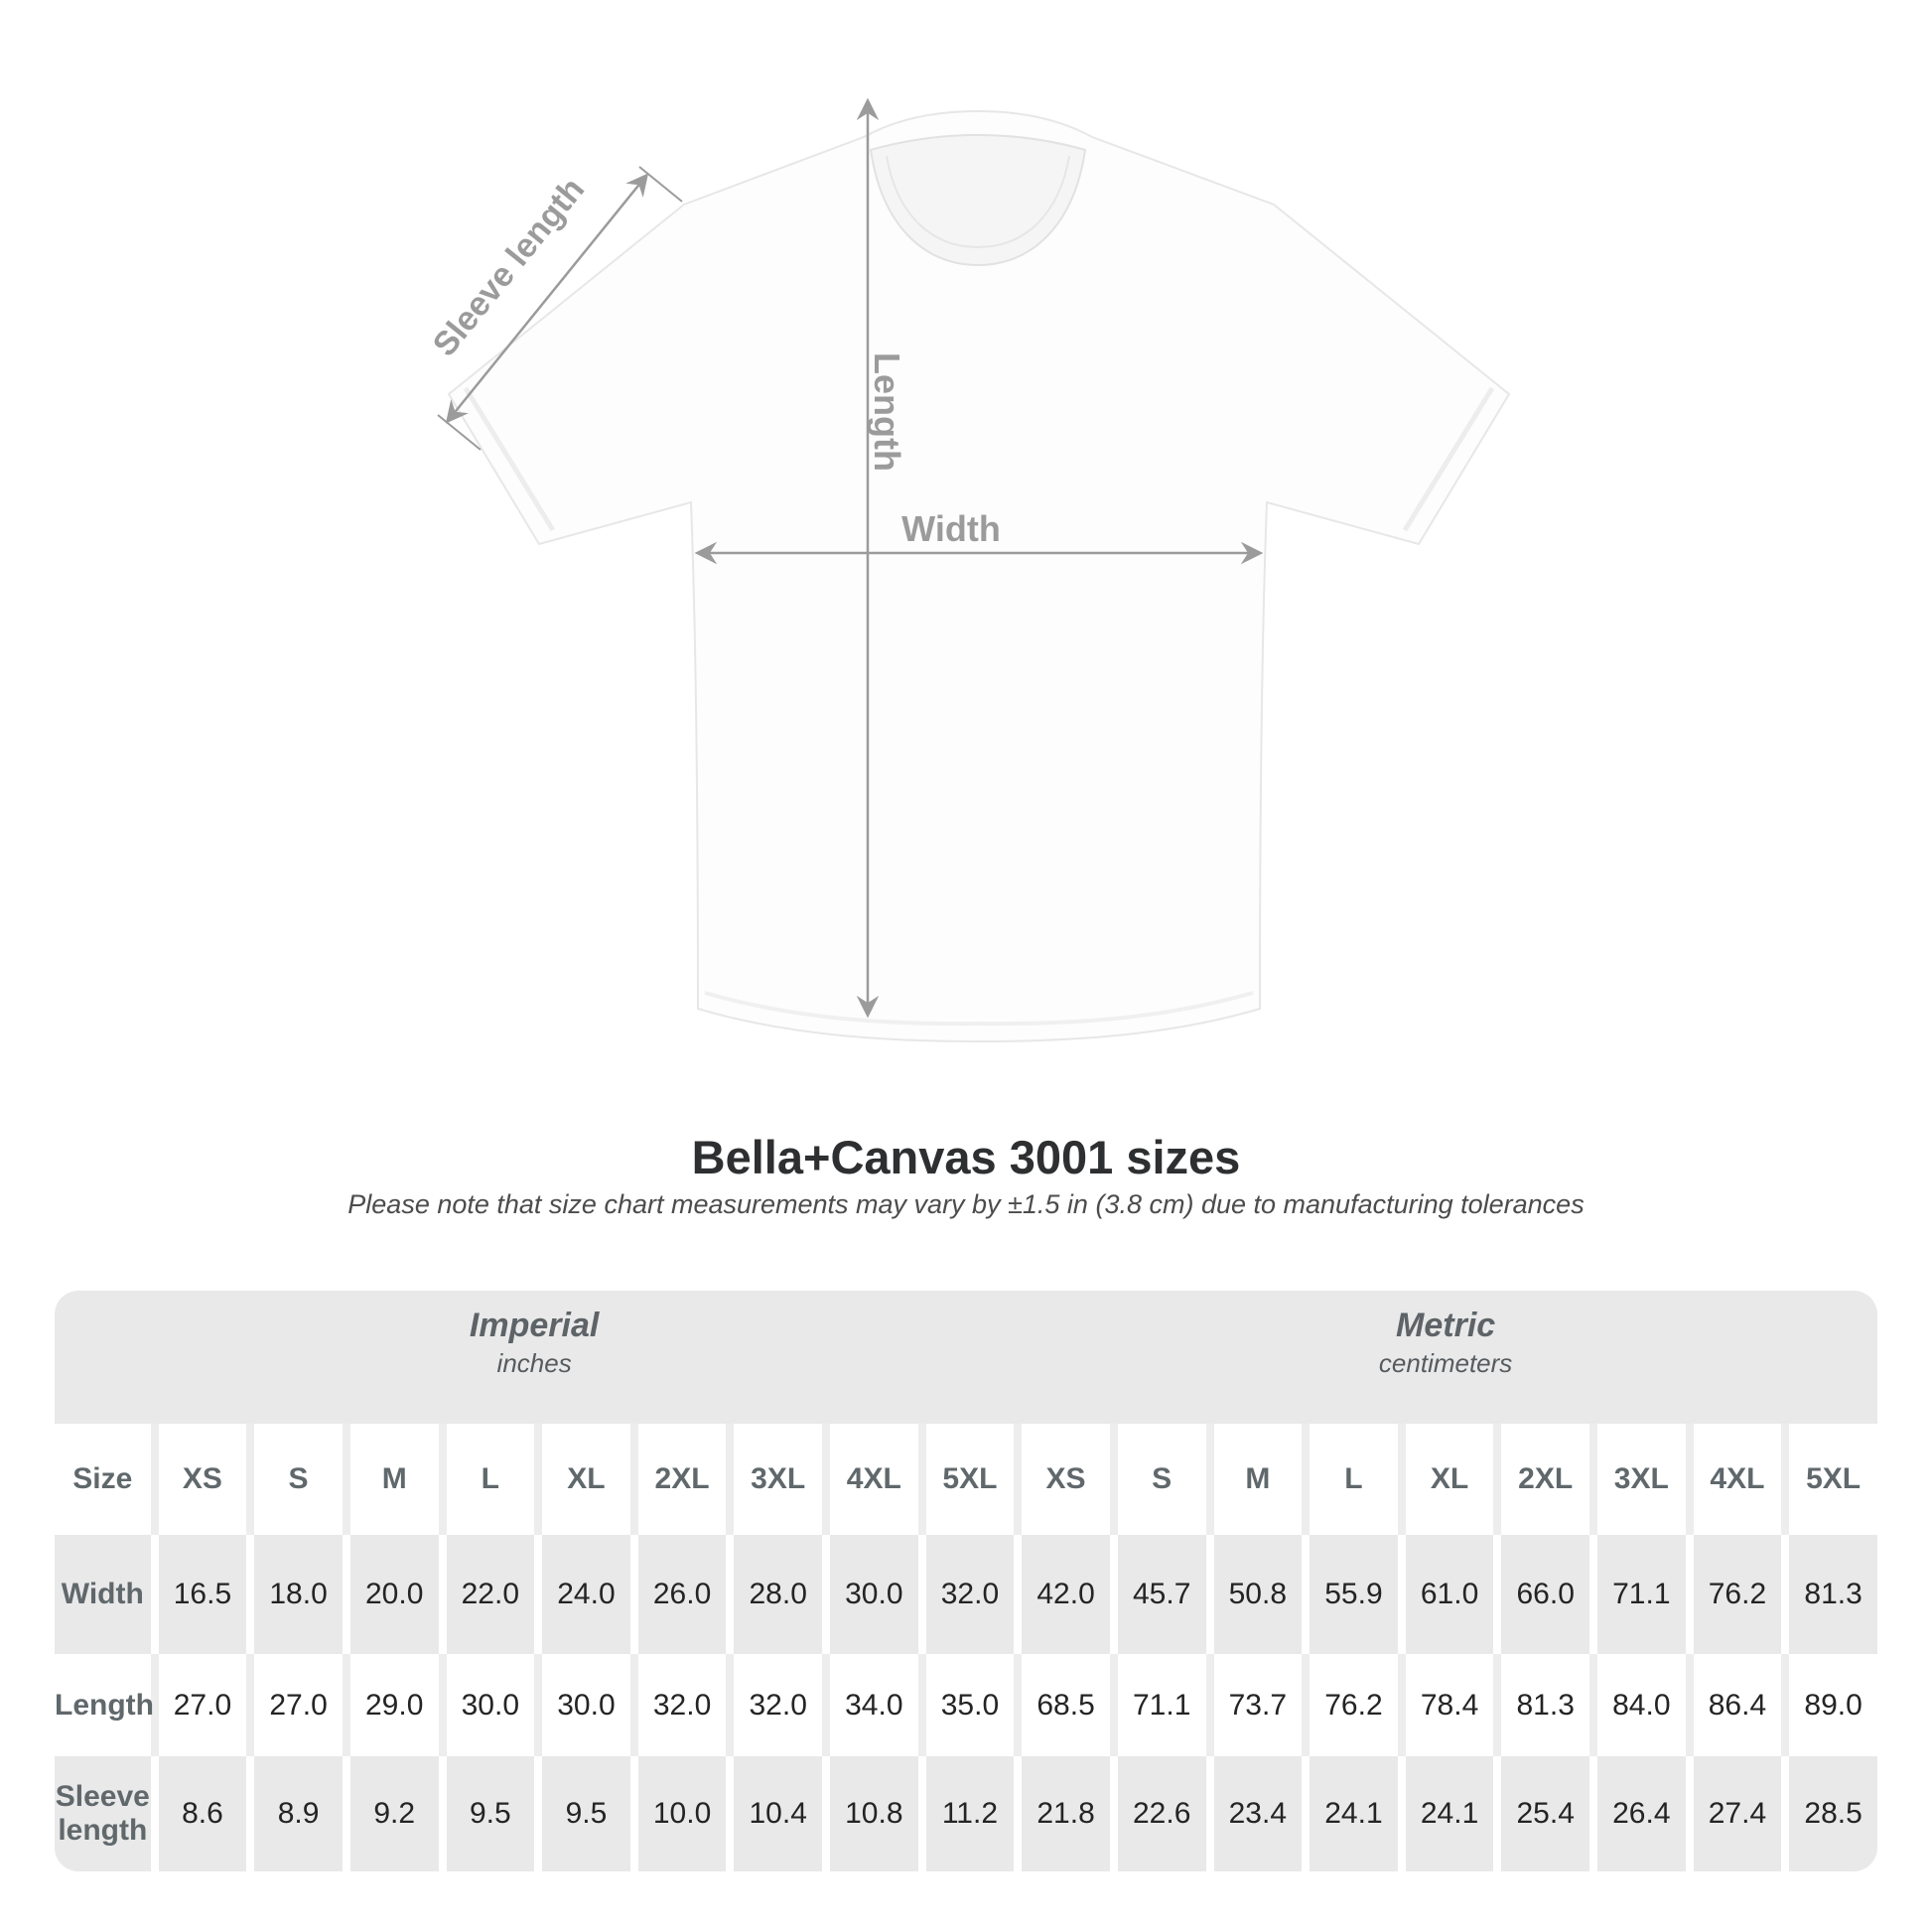 Image resolution: width=1932 pixels, height=1932 pixels. I want to click on collar-opening, so click(978, 200).